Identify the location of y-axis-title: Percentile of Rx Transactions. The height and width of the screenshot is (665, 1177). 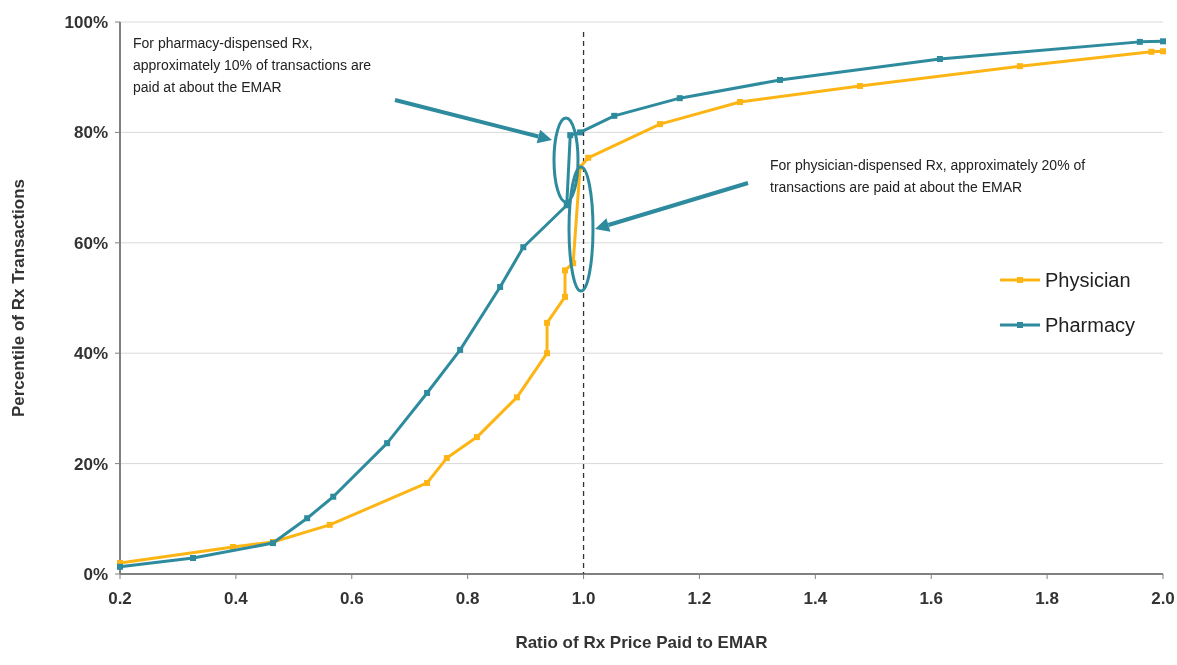
(18, 298).